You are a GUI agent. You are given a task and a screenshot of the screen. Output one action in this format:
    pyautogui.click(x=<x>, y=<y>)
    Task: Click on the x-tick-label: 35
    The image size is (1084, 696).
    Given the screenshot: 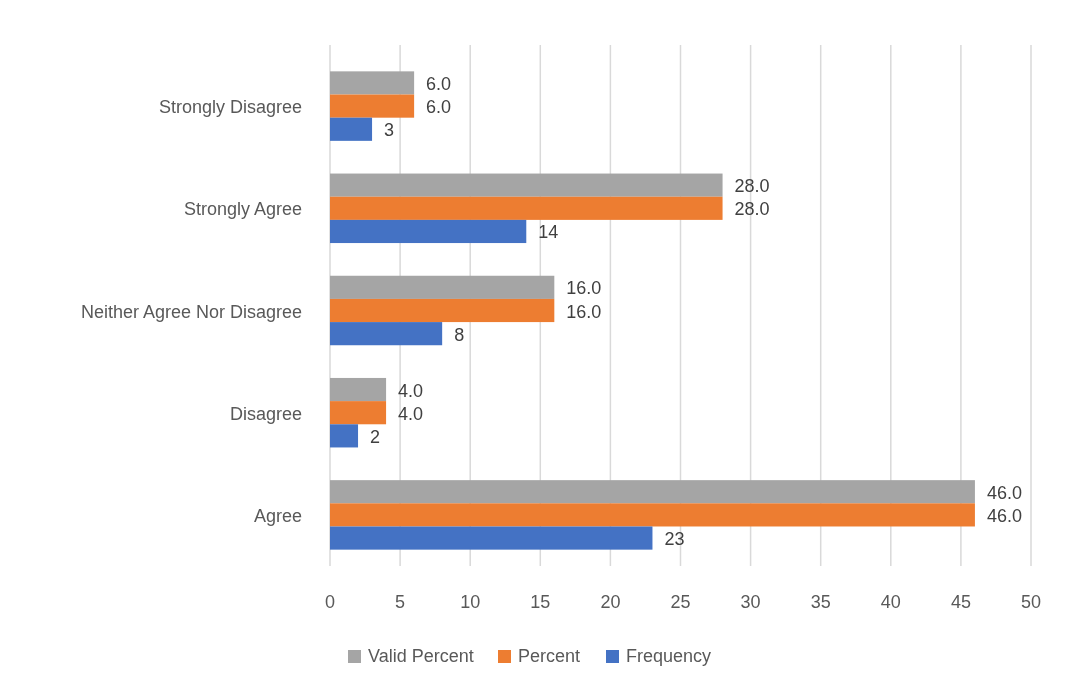 What is the action you would take?
    pyautogui.click(x=820, y=602)
    